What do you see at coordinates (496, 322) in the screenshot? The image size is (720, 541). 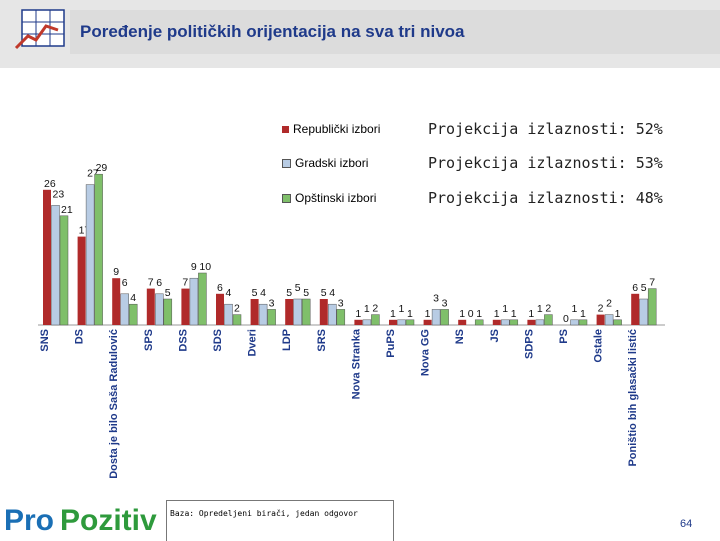 I see `bar-js-s0` at bounding box center [496, 322].